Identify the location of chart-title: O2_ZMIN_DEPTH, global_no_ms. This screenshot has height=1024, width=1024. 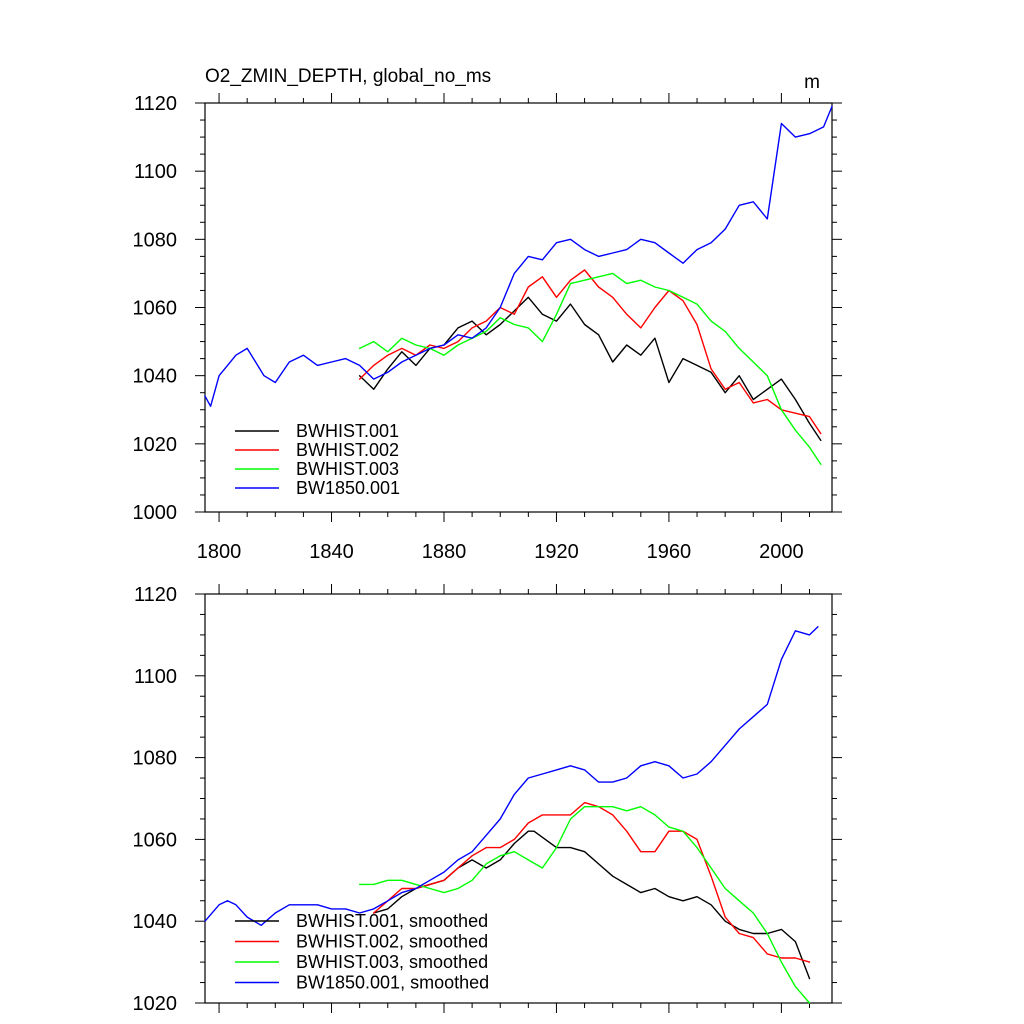
(348, 76).